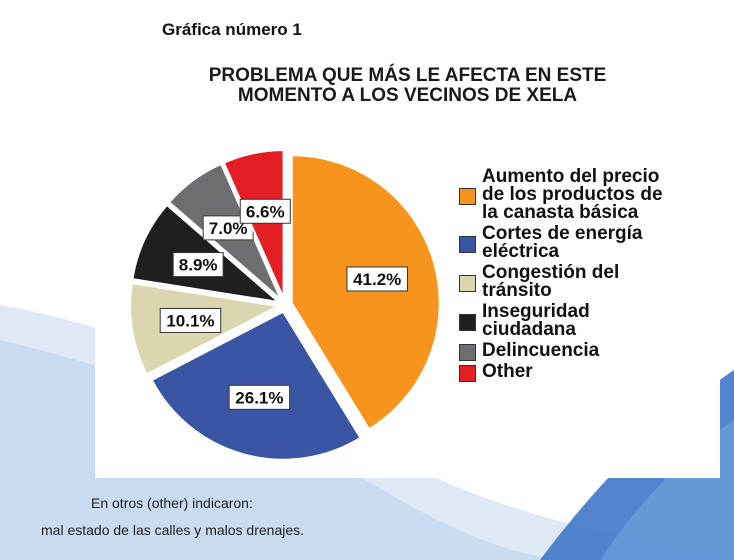  I want to click on slice-value-label: 26.1%, so click(259, 397).